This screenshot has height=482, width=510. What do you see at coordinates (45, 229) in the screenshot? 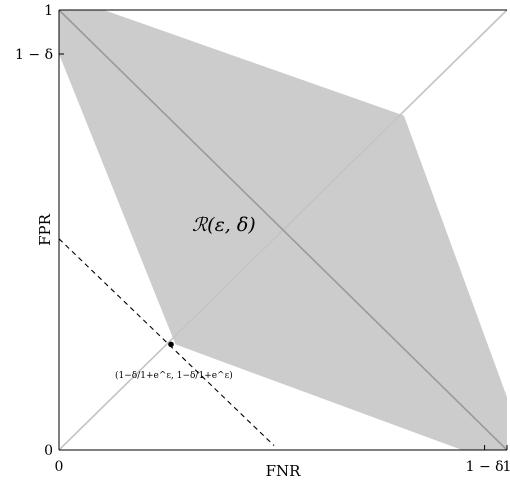
I see `y-axis-label: FPR` at bounding box center [45, 229].